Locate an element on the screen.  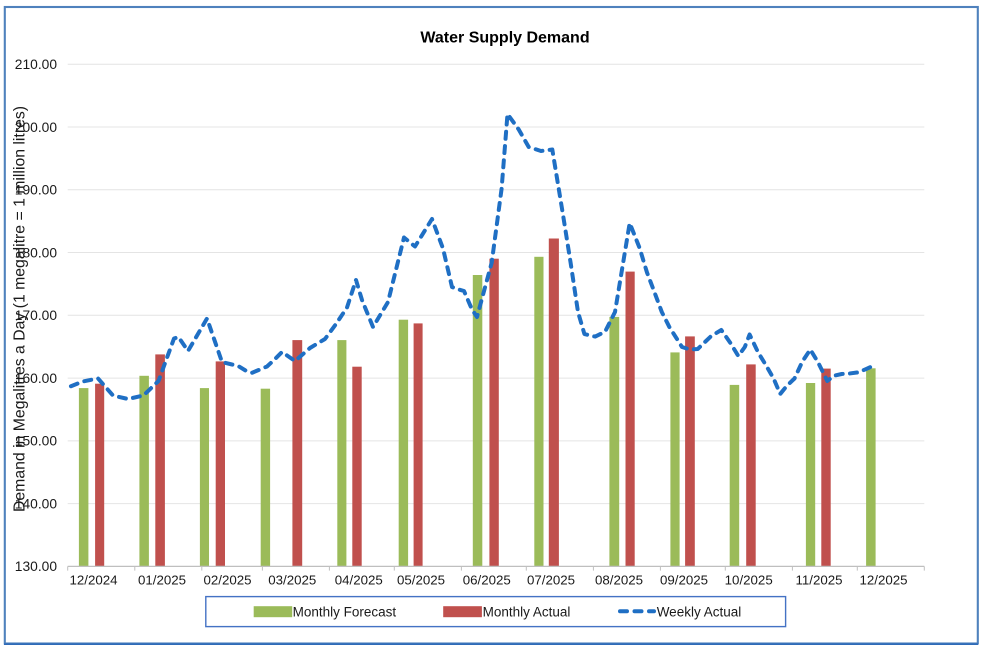
svg-text: 170.00 is located at coordinates (36, 315).